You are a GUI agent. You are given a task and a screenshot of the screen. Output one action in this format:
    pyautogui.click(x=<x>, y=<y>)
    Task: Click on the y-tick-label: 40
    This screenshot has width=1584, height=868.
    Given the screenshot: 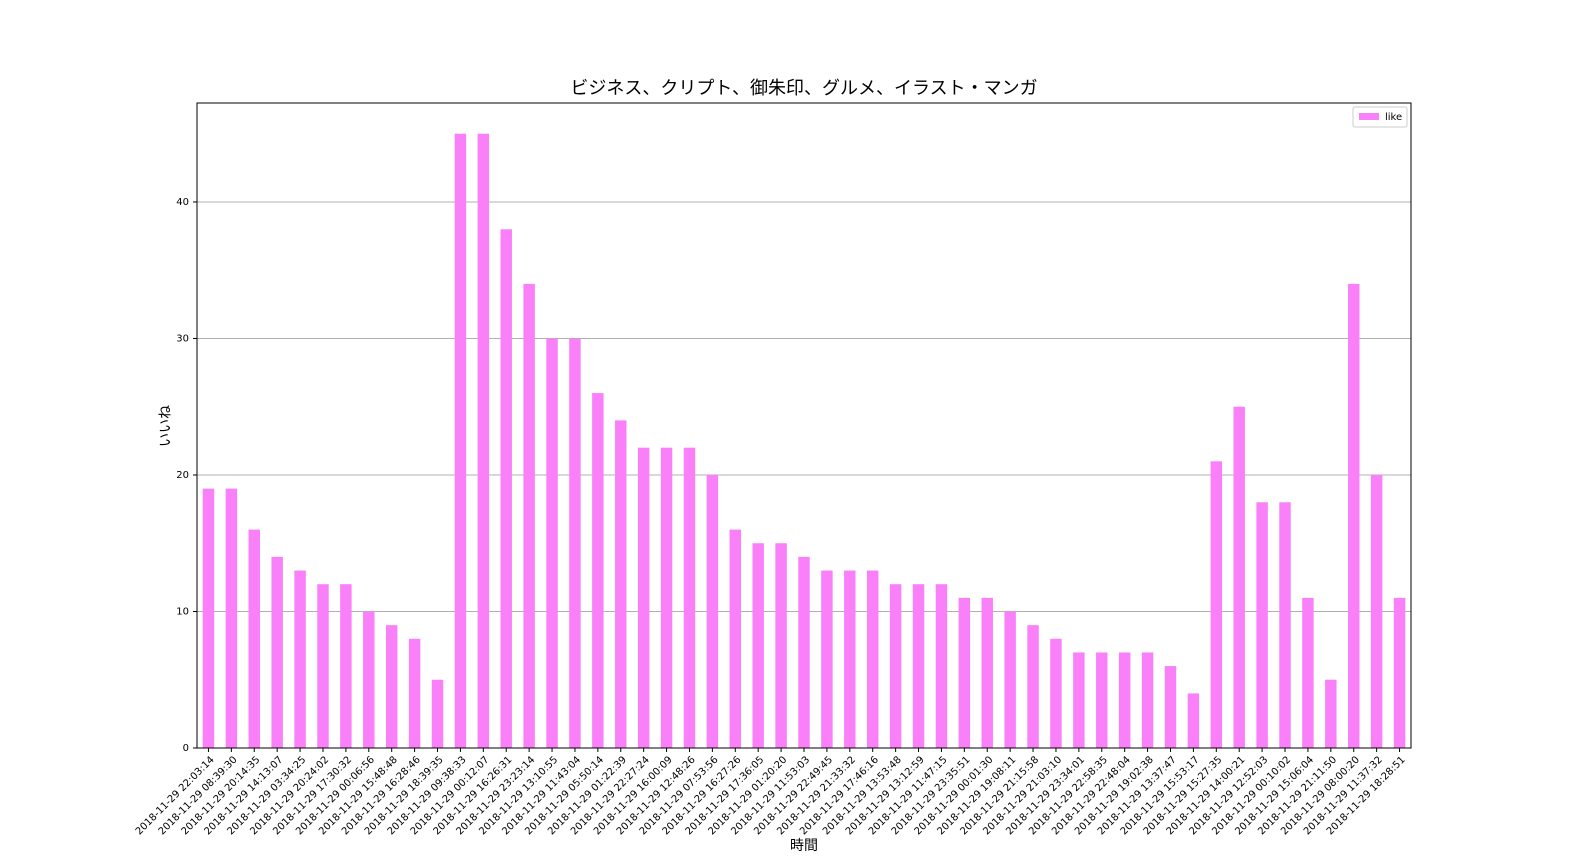 What is the action you would take?
    pyautogui.click(x=182, y=202)
    